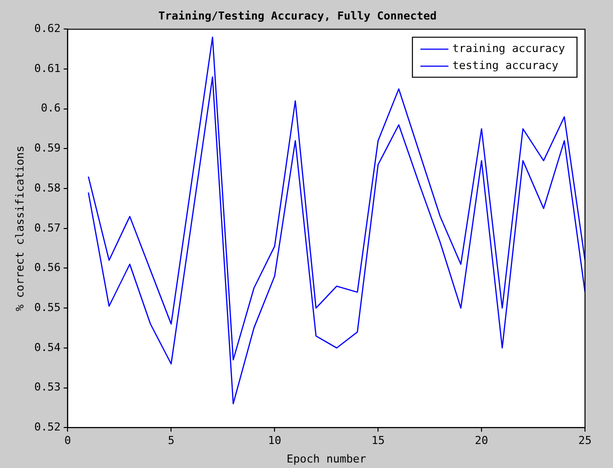 The height and width of the screenshot is (468, 613). What do you see at coordinates (48, 347) in the screenshot?
I see `y-tick-label: 0.54` at bounding box center [48, 347].